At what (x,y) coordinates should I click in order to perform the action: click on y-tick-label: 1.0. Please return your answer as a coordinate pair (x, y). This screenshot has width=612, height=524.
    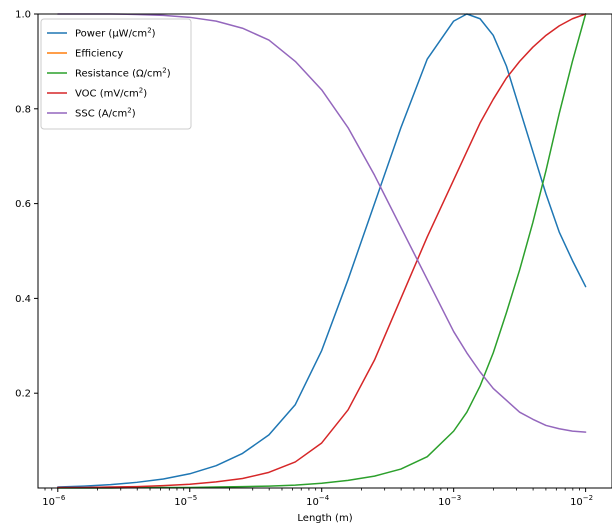
    Looking at the image, I should click on (23, 15).